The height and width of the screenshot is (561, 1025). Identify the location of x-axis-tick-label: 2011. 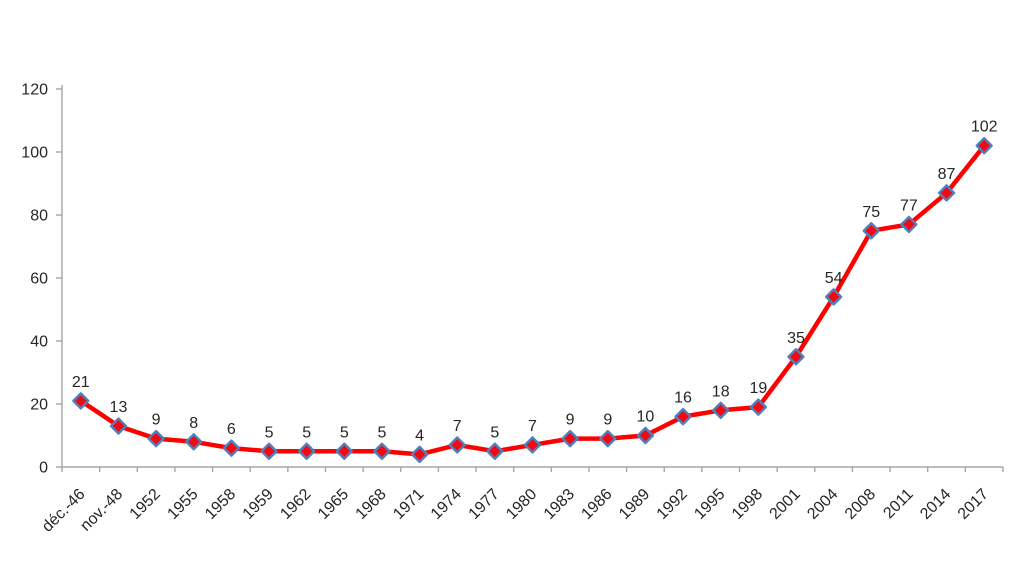
(898, 504).